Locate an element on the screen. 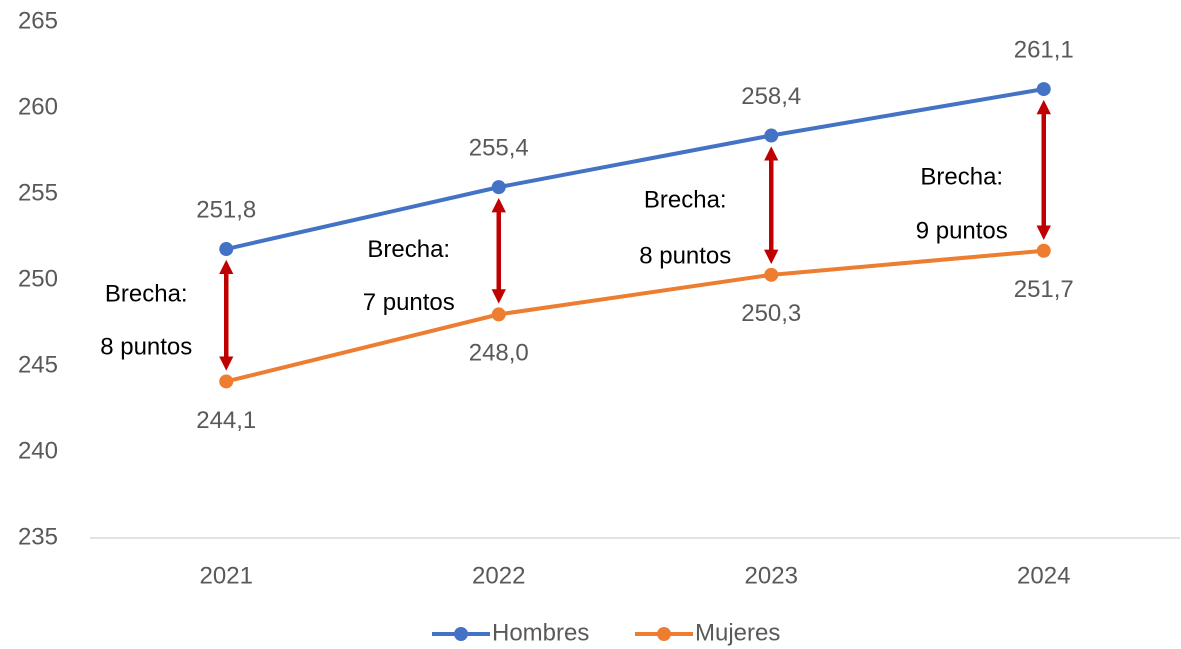  value-label: 251,7 is located at coordinates (1044, 289).